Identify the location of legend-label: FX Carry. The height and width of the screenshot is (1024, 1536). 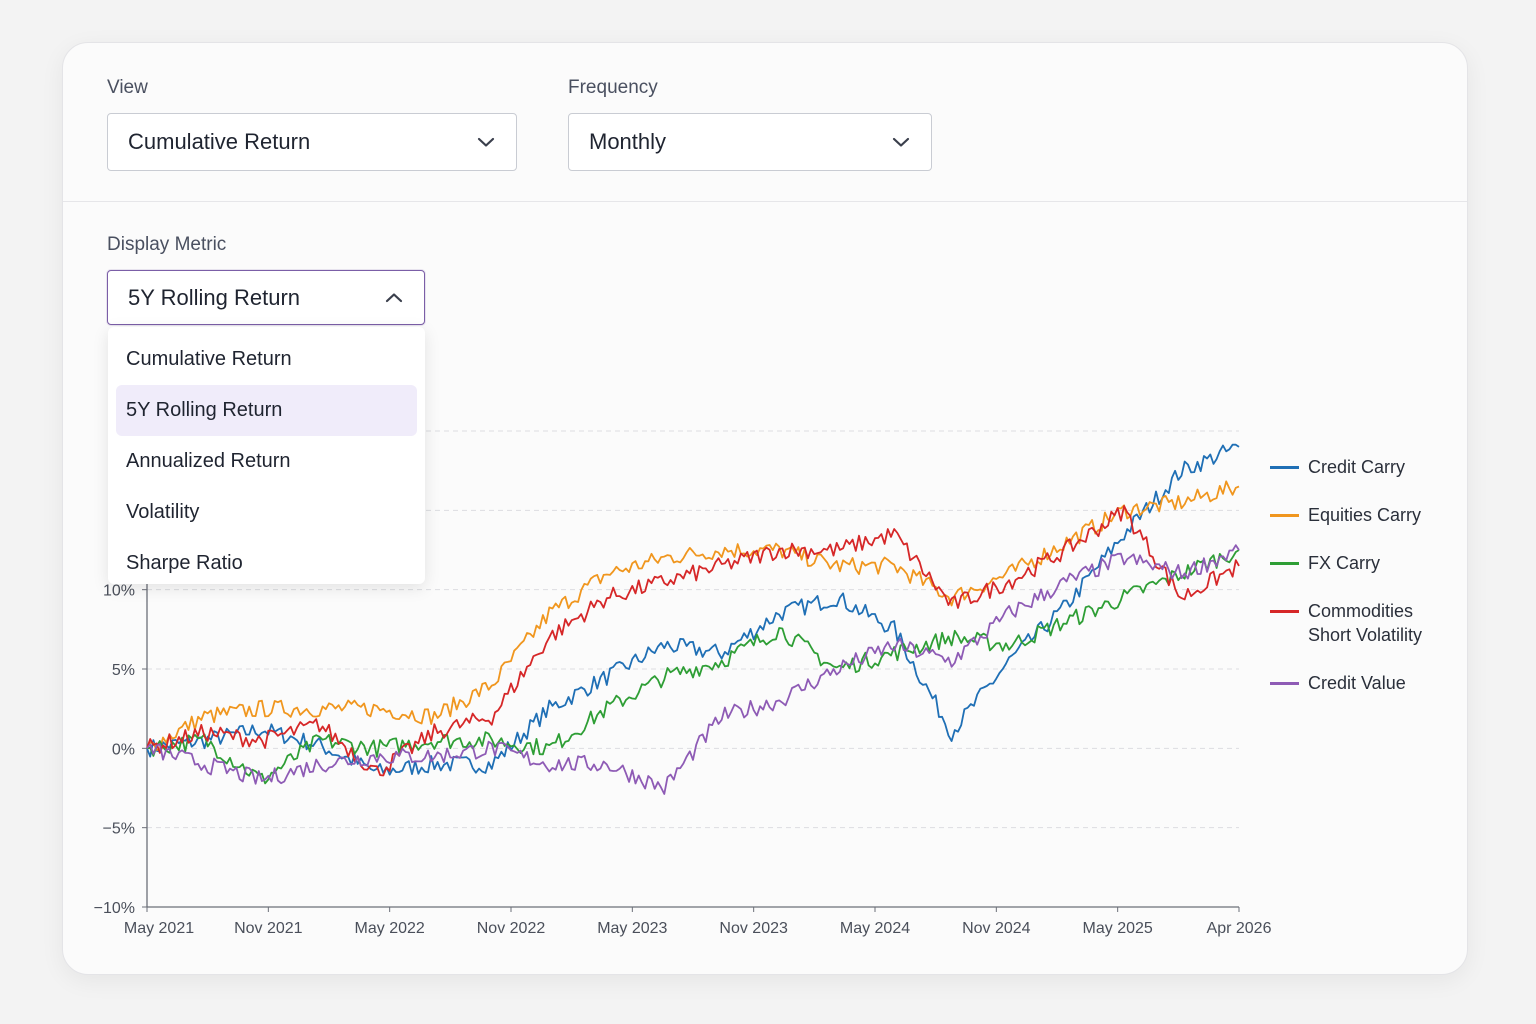
(1344, 563).